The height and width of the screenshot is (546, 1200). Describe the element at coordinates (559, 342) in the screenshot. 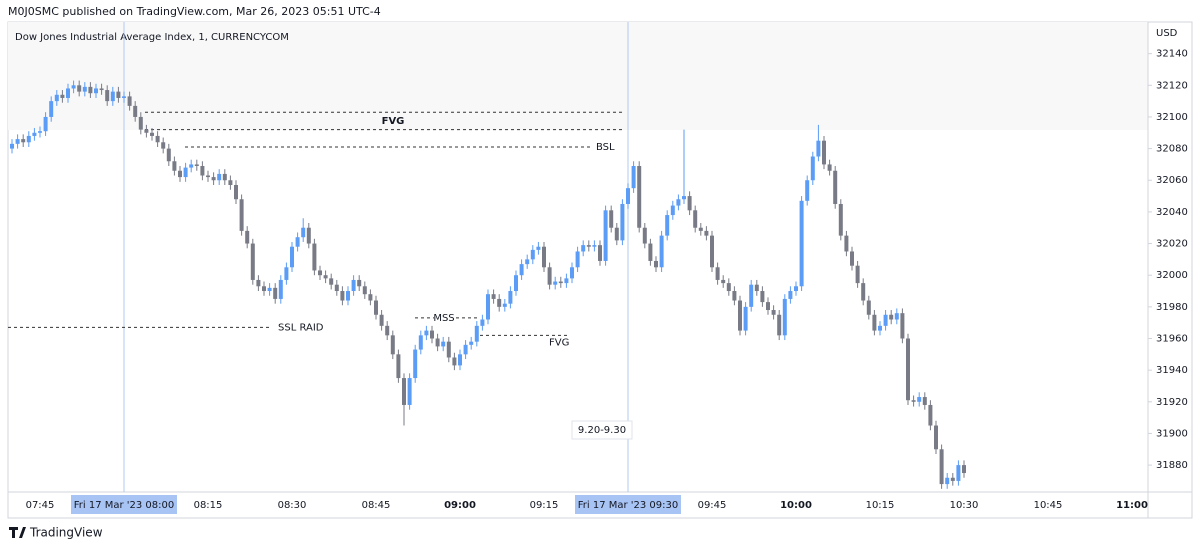

I see `drawing-label: FVG` at that location.